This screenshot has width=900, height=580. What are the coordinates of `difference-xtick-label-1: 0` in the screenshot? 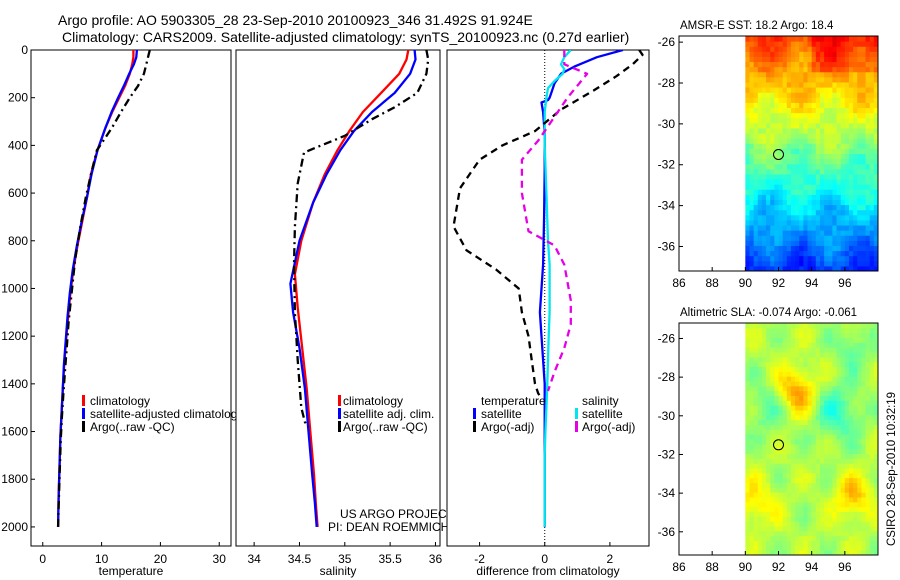 It's located at (544, 559).